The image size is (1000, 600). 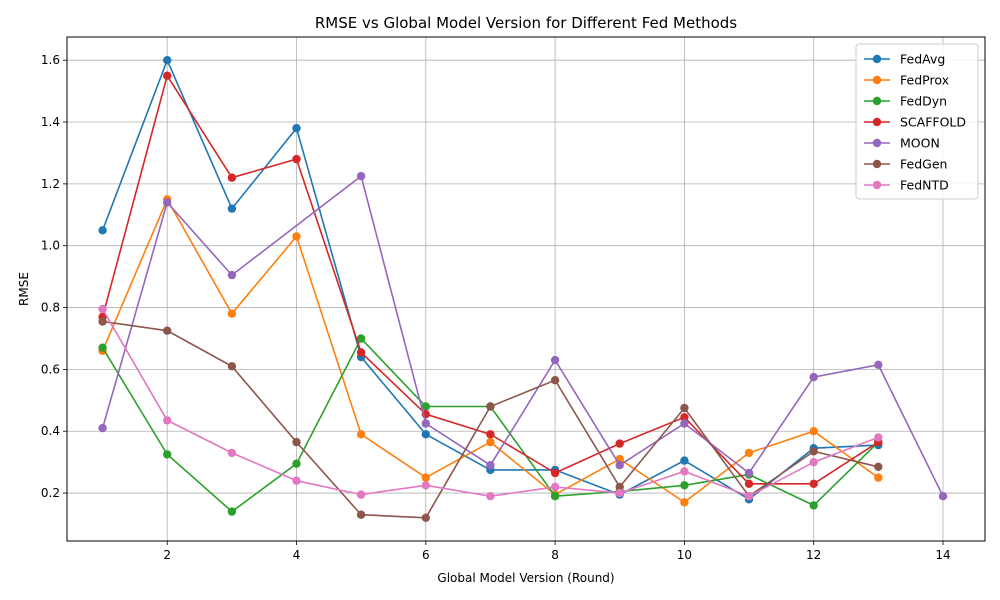 I want to click on legend-label: FedDyn, so click(x=923, y=101).